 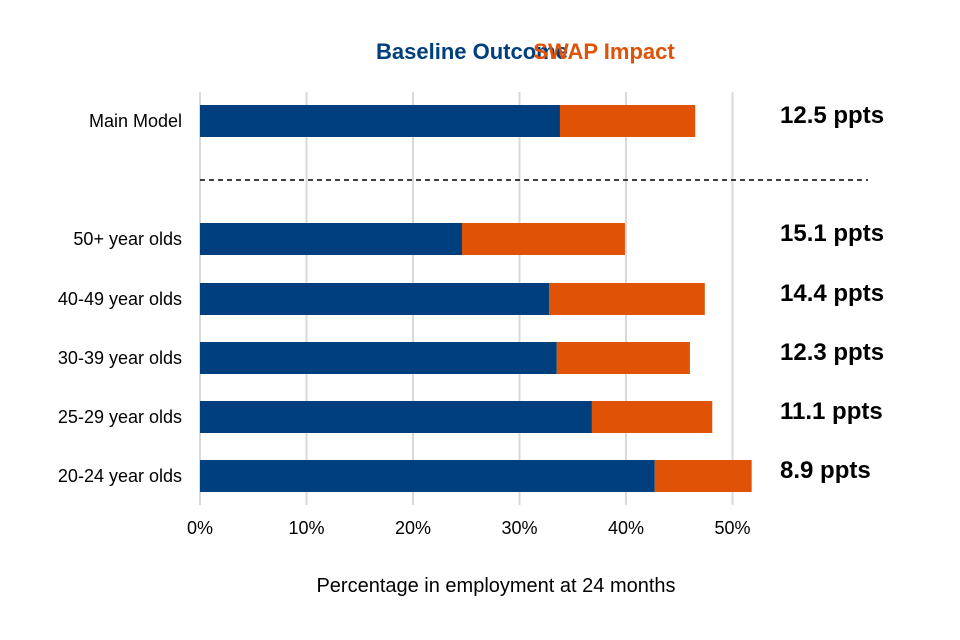 What do you see at coordinates (120, 358) in the screenshot?
I see `category-label: 30-39 year olds` at bounding box center [120, 358].